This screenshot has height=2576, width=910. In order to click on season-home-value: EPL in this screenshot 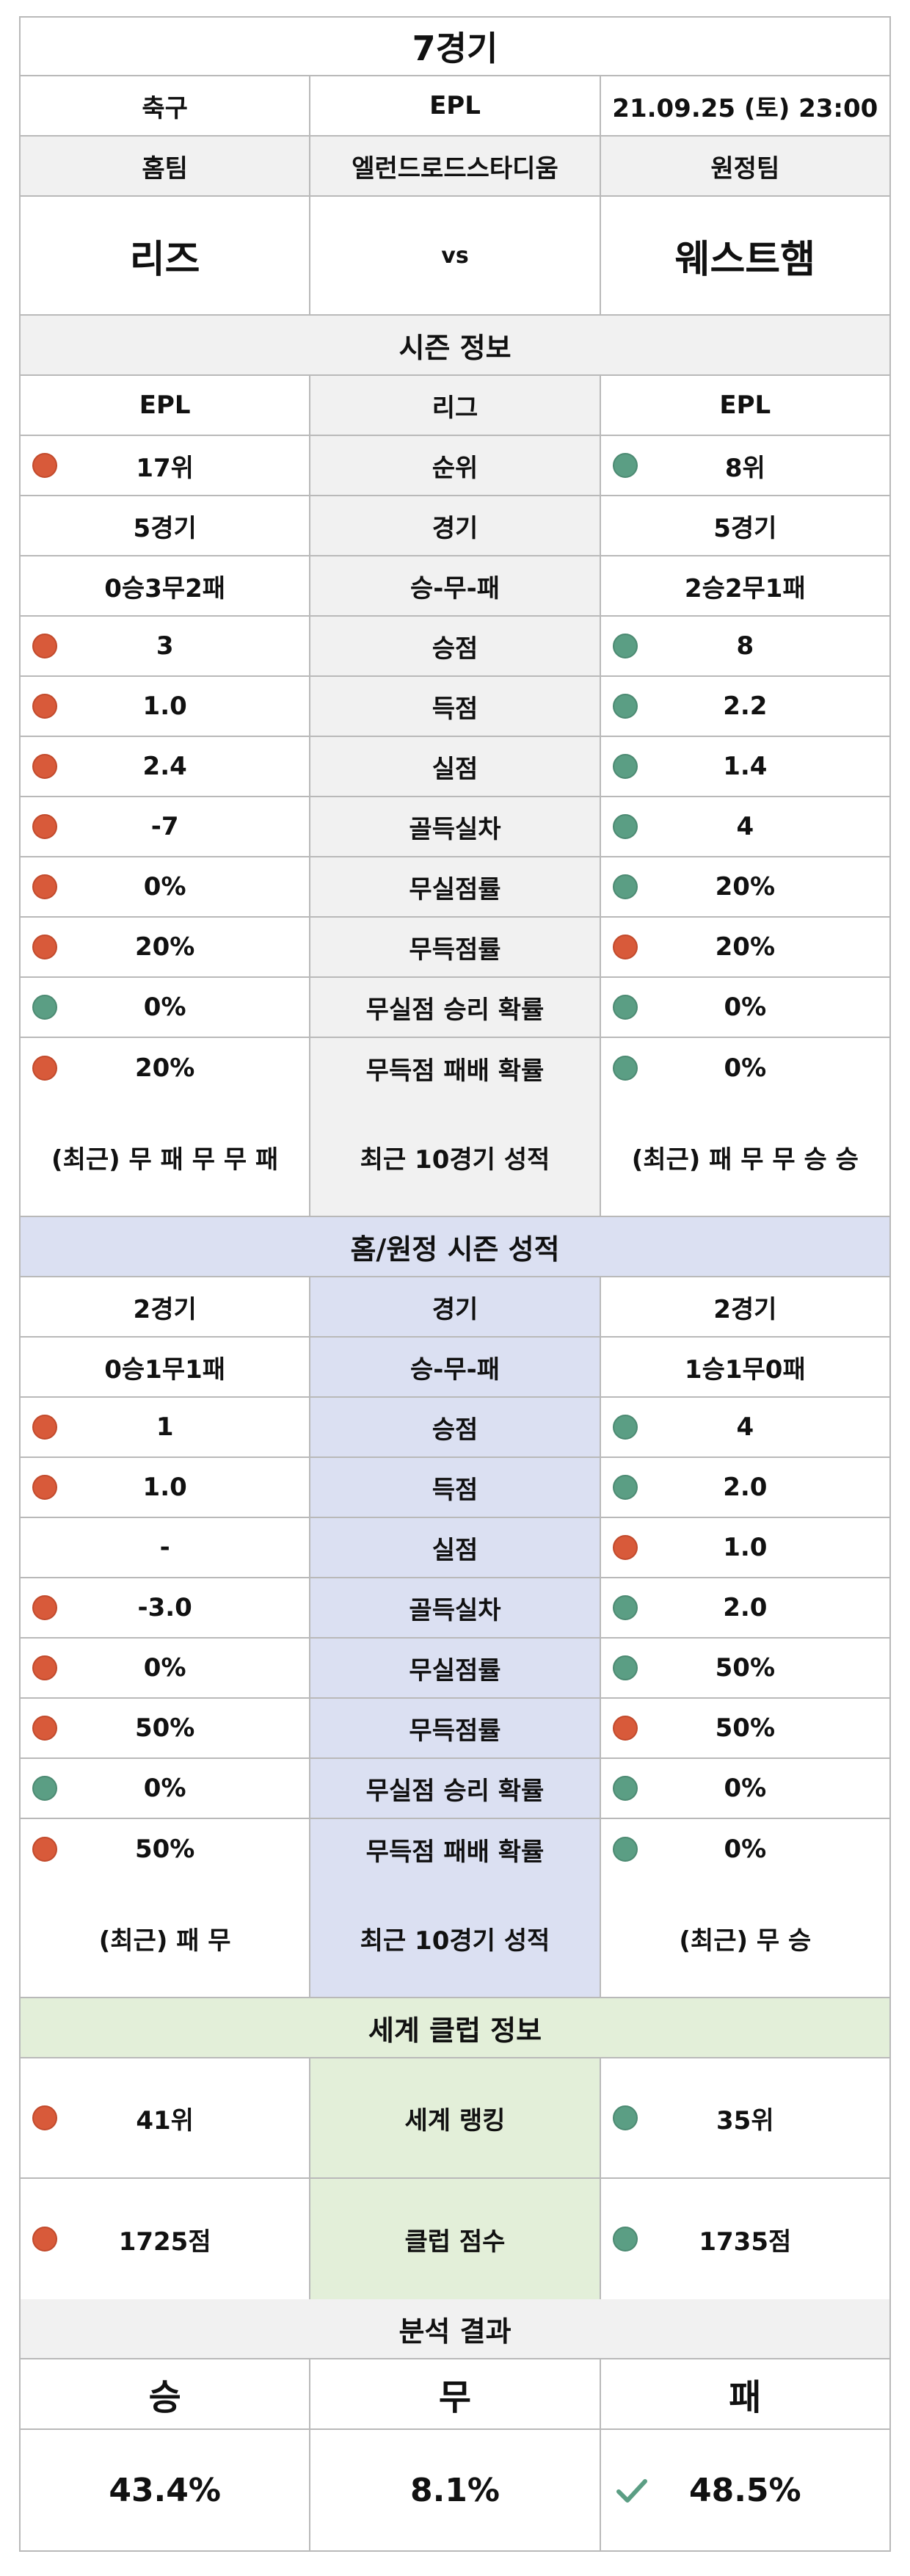, I will do `click(166, 406)`.